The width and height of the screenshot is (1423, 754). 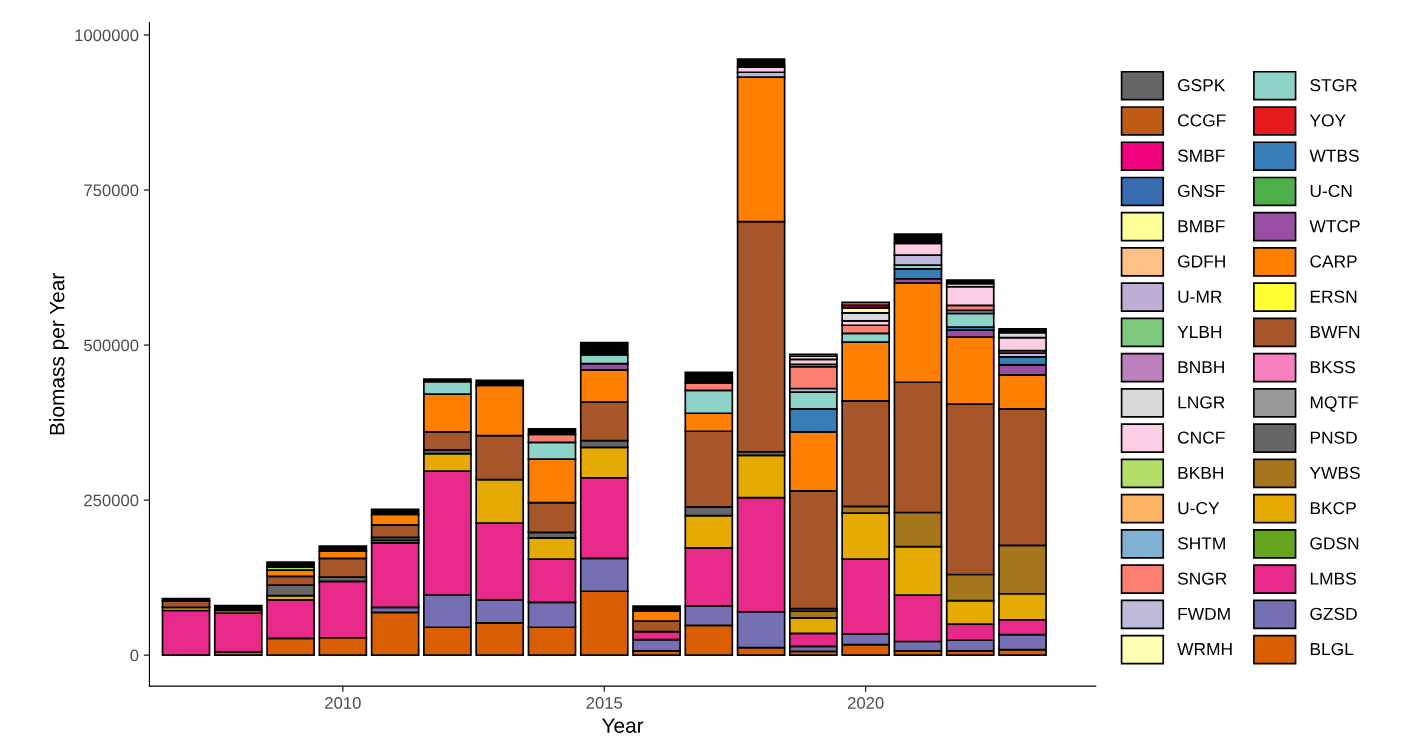 I want to click on y-tick-label: 500000, so click(x=111, y=345).